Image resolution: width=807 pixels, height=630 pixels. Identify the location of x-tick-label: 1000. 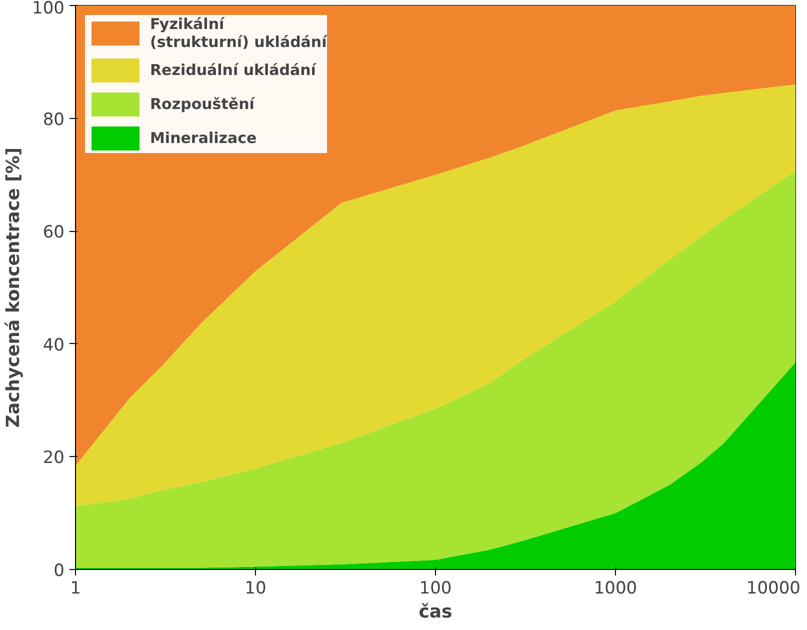
(616, 588).